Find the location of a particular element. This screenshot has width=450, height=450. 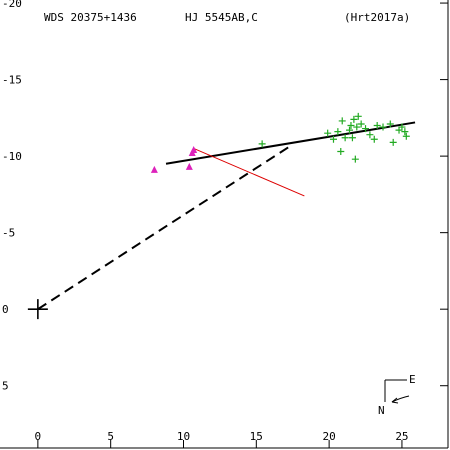

y-tick-label: -5 is located at coordinates (8, 233).